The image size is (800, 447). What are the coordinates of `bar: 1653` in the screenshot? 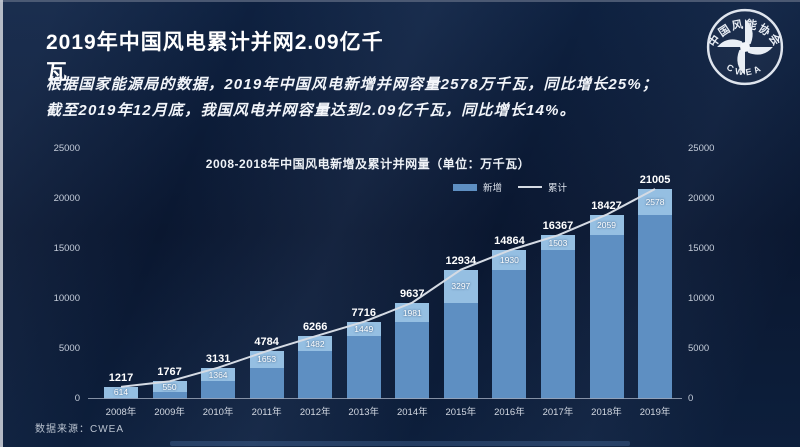 It's located at (266, 375).